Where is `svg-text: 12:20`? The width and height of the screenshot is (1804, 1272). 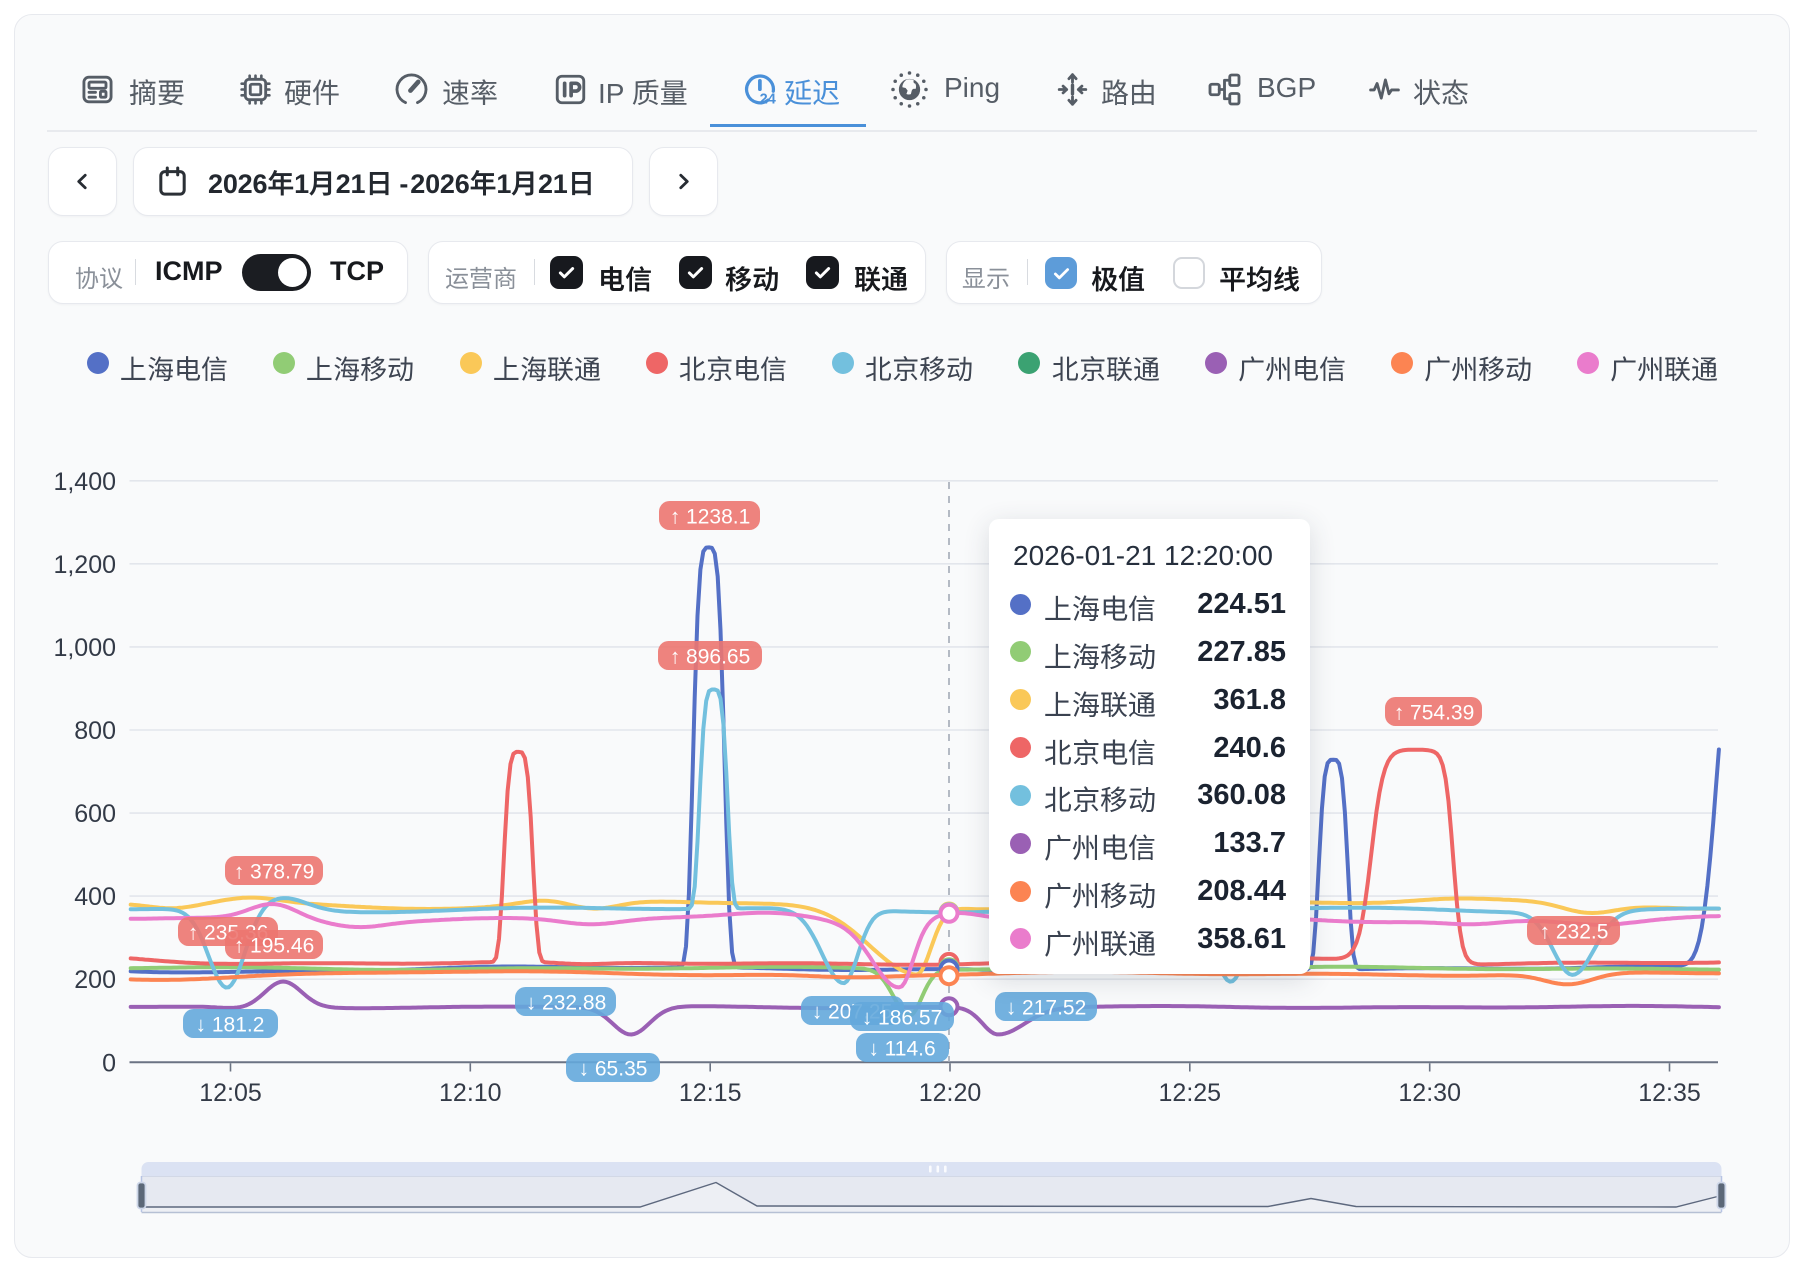
svg-text: 12:20 is located at coordinates (950, 1093).